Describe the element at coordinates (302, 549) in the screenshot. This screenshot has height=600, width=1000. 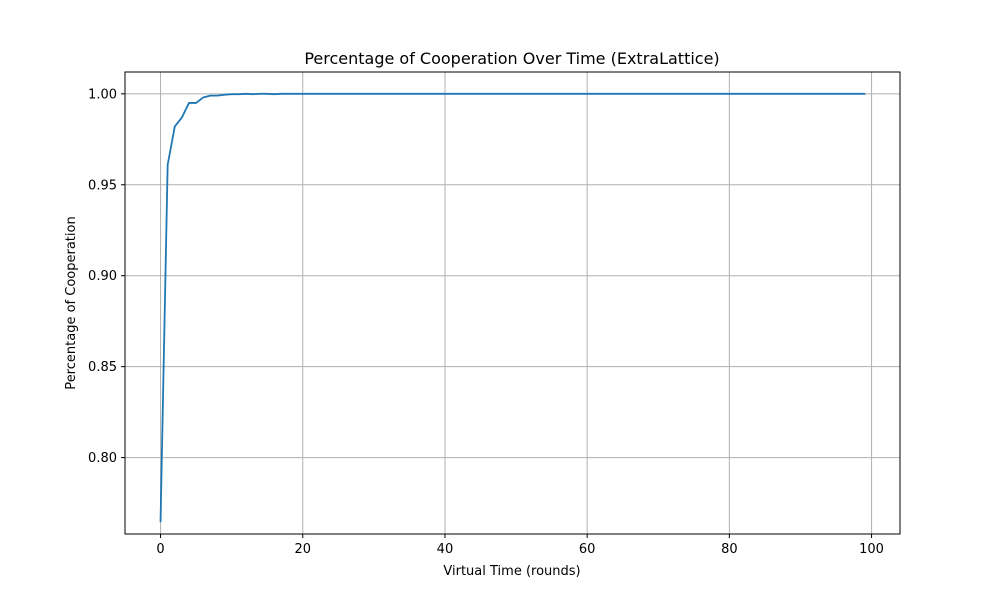
I see `x-tick-label: 20` at that location.